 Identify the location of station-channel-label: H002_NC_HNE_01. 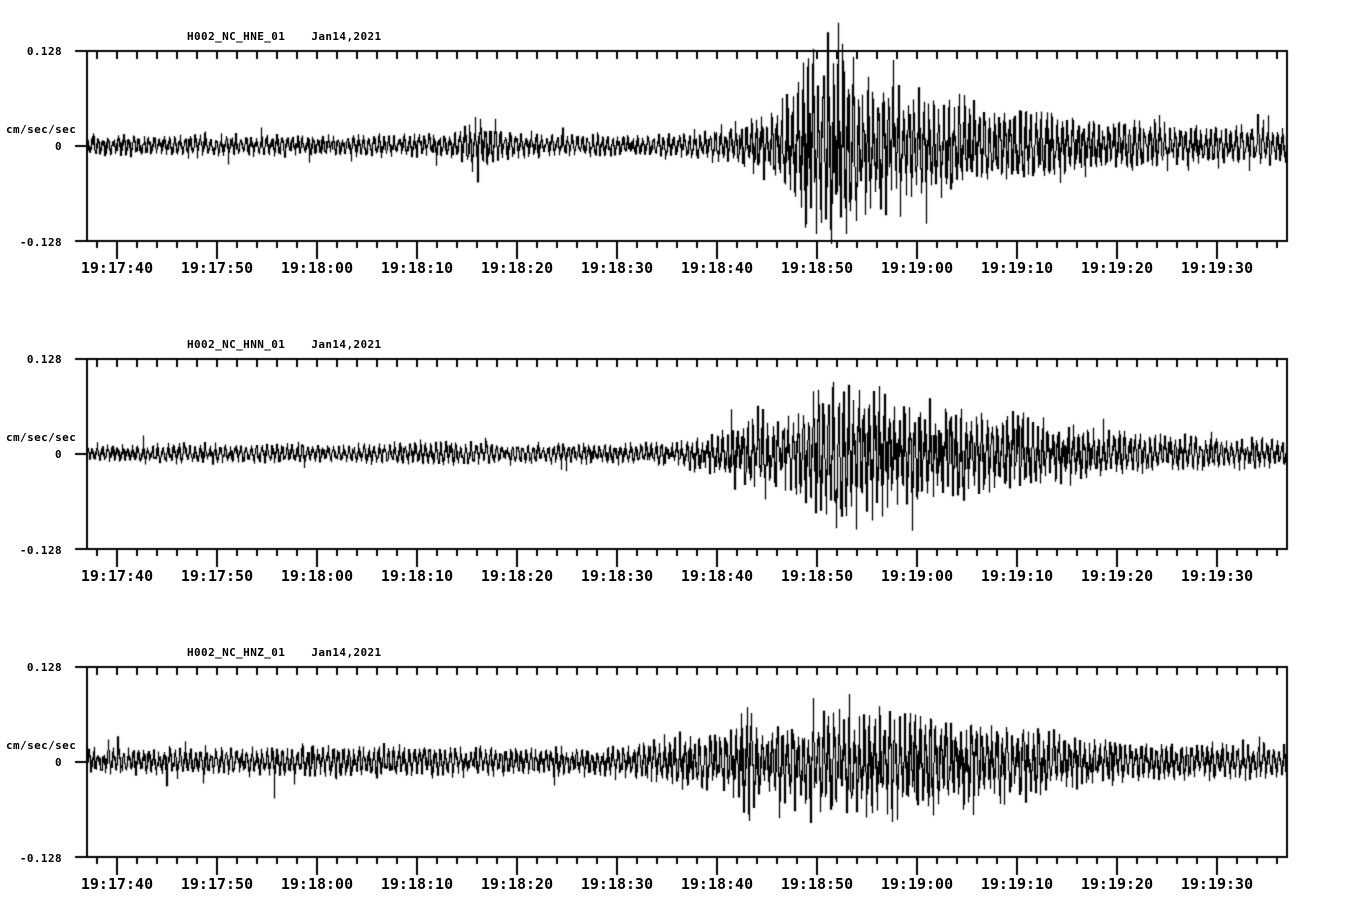
(236, 36).